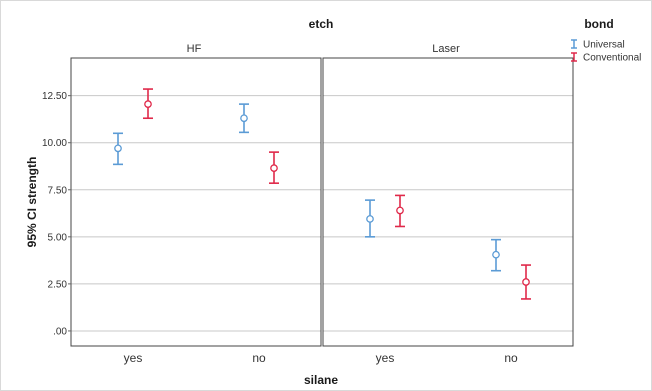  Describe the element at coordinates (194, 49) in the screenshot. I see `panel-label-hf: HF` at that location.